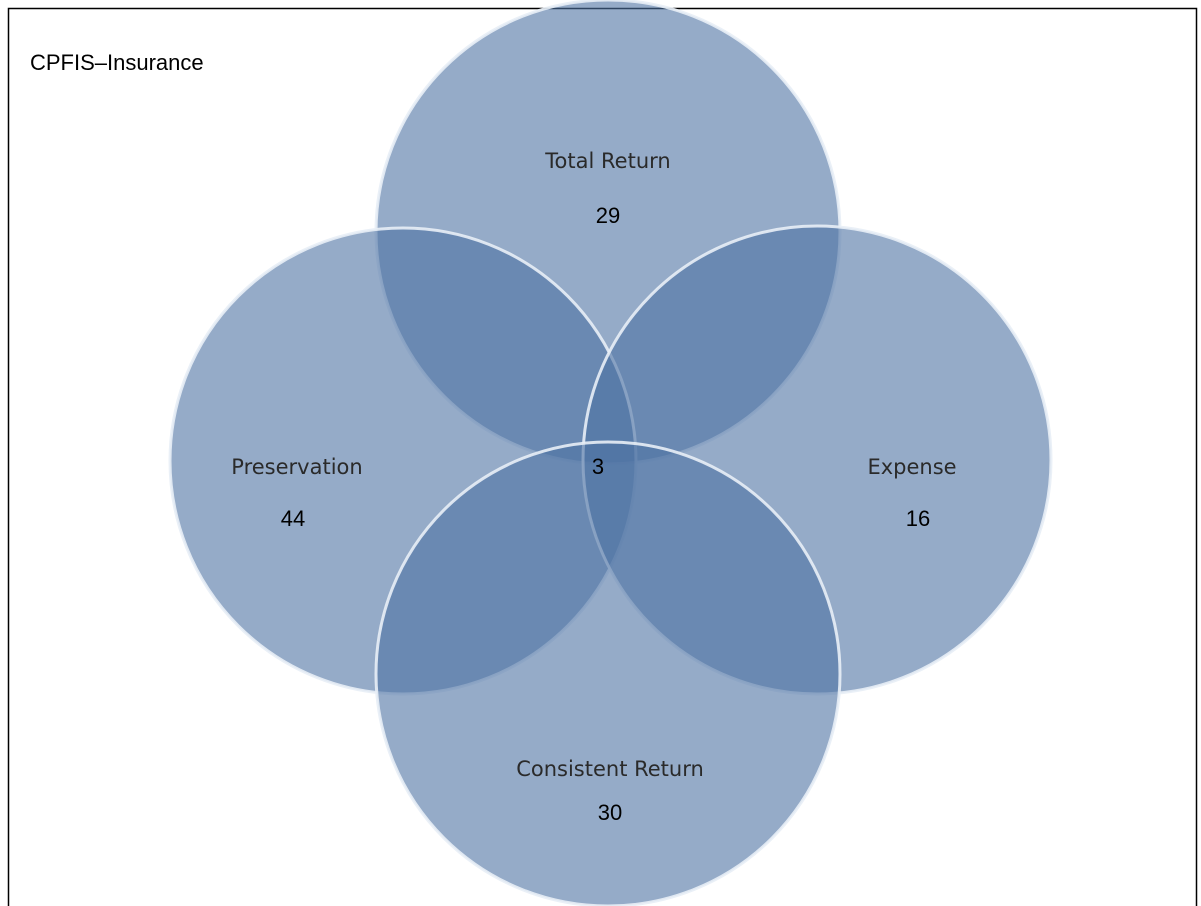 Image resolution: width=1201 pixels, height=906 pixels. I want to click on set-label: Consistent Return, so click(610, 769).